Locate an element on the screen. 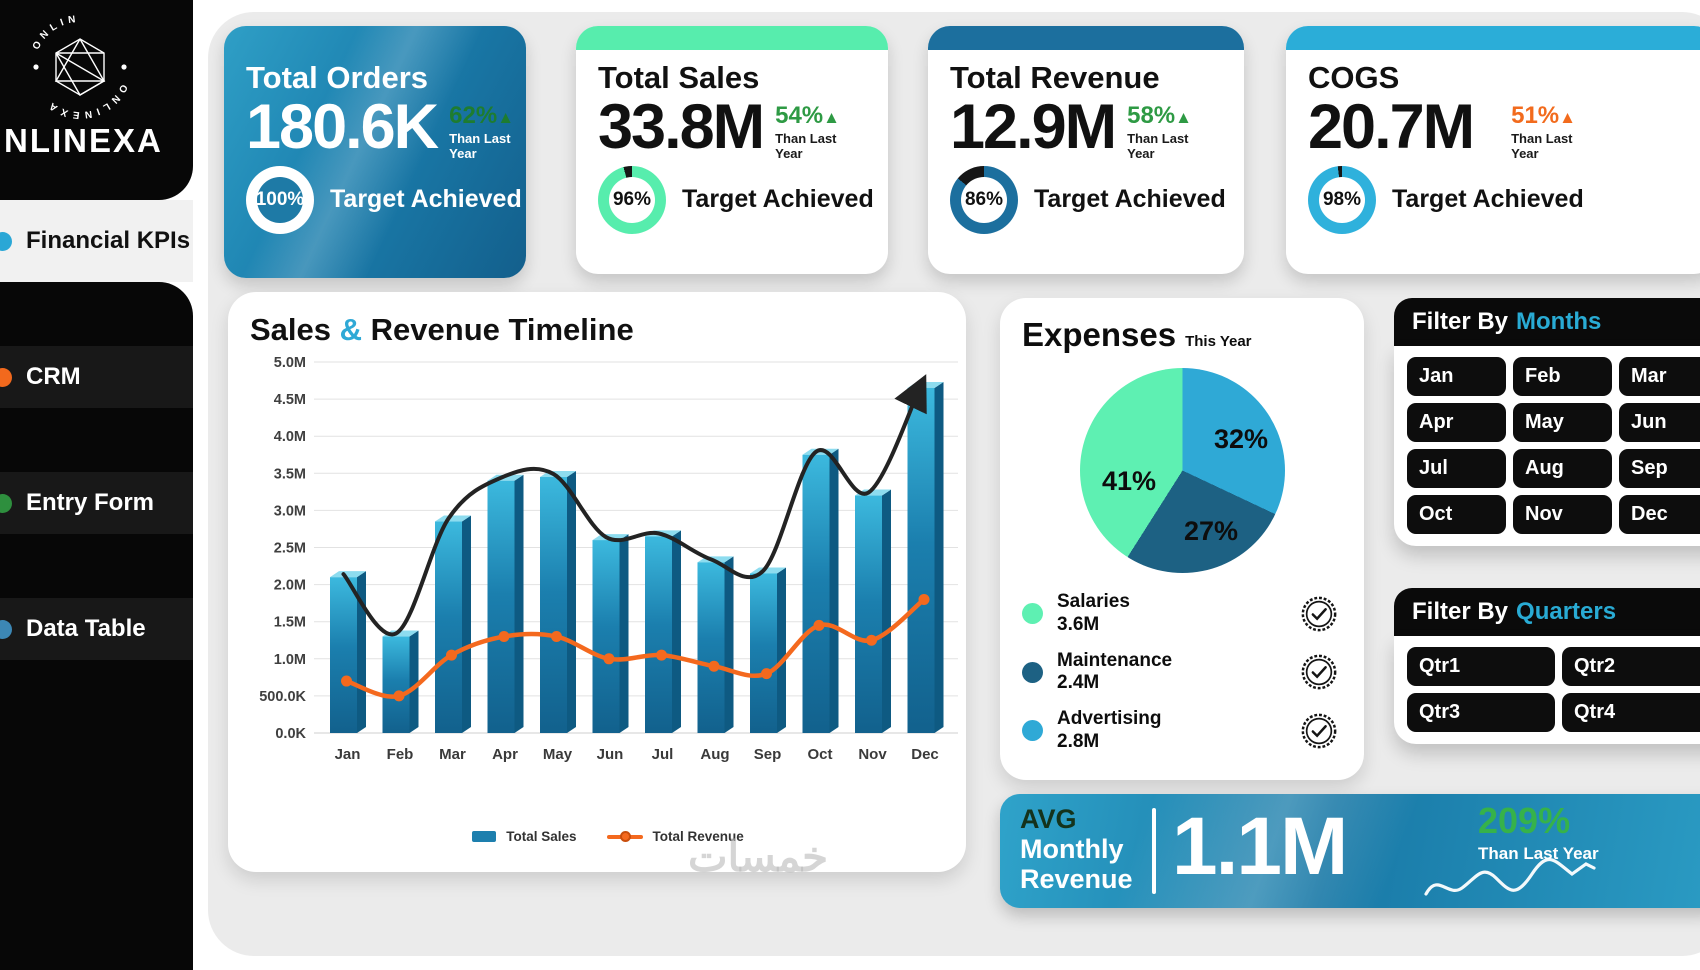 The image size is (1700, 970). month-filter-jun: Jun is located at coordinates (1659, 422).